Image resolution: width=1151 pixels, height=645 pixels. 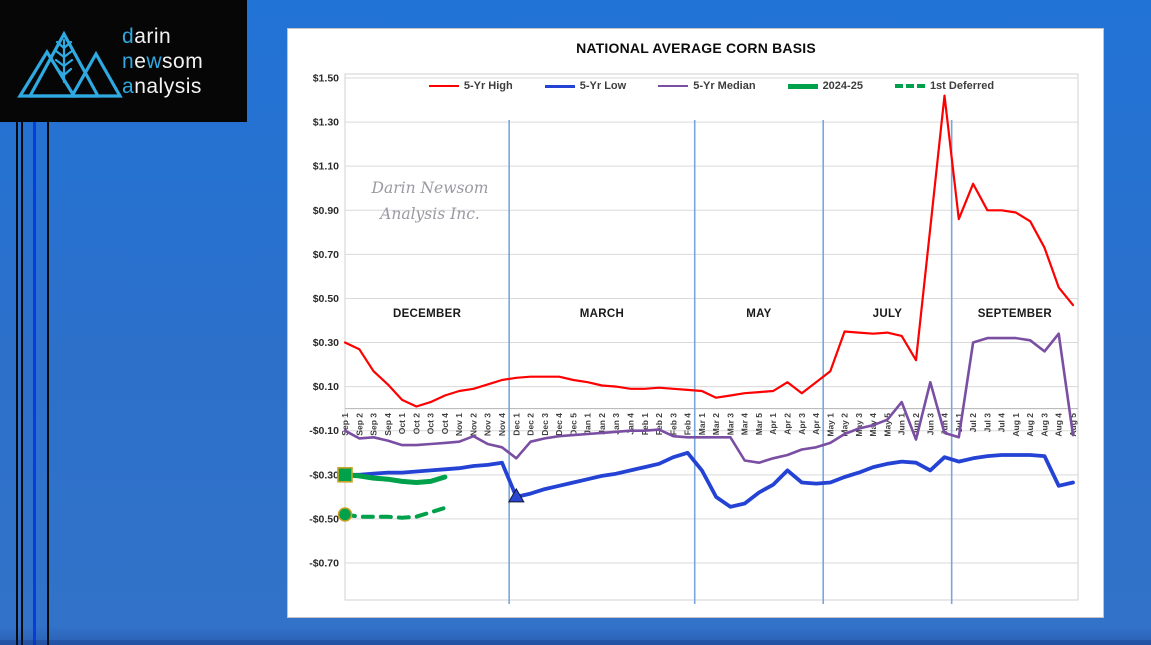 I want to click on x-axis-tick-label: May 3, so click(x=859, y=425).